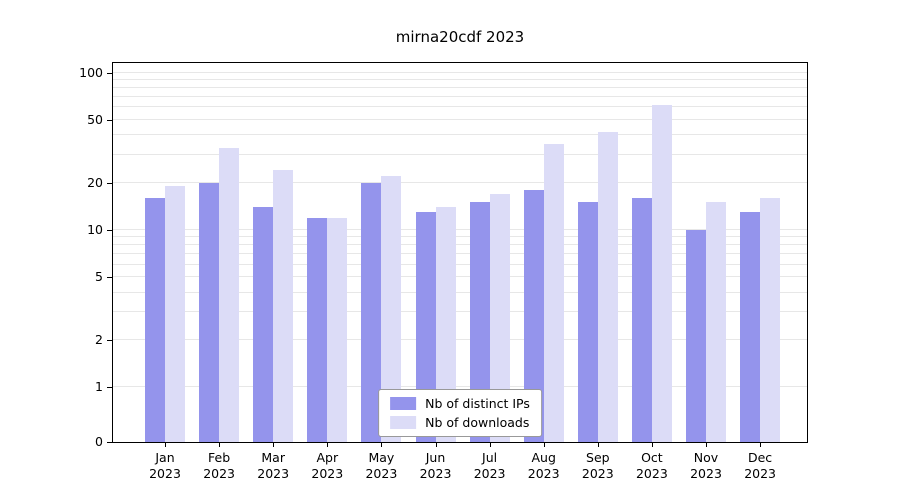 Image resolution: width=900 pixels, height=500 pixels. I want to click on bar-nb-of-distinct-ips-feb, so click(209, 312).